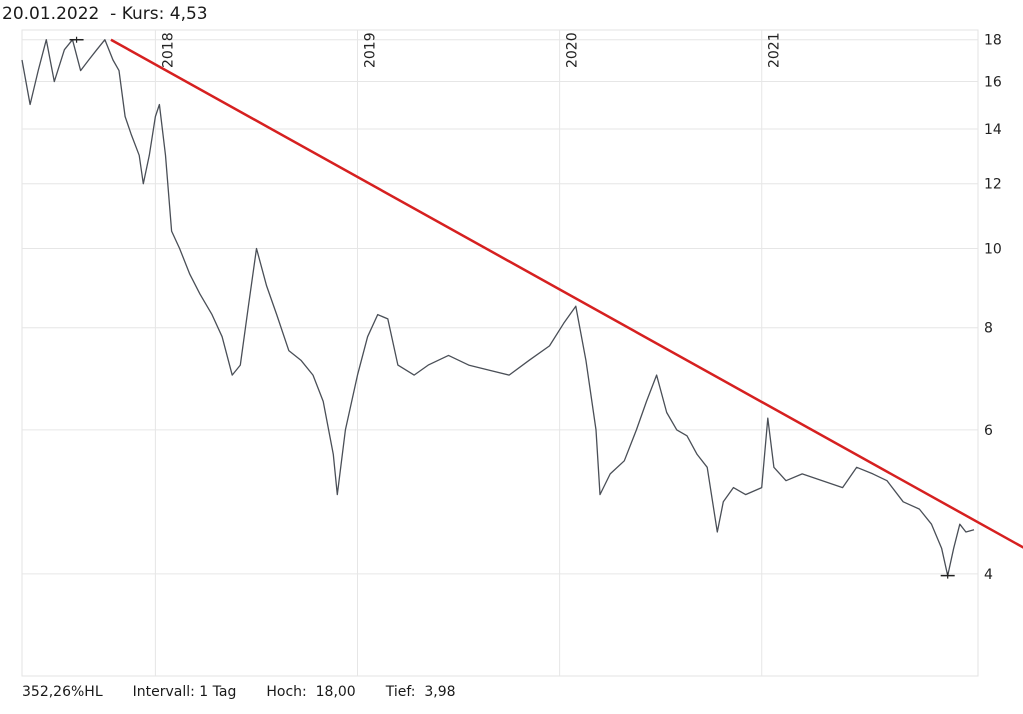 Image resolution: width=1023 pixels, height=714 pixels. Describe the element at coordinates (993, 41) in the screenshot. I see `y-tick-label: 18` at that location.